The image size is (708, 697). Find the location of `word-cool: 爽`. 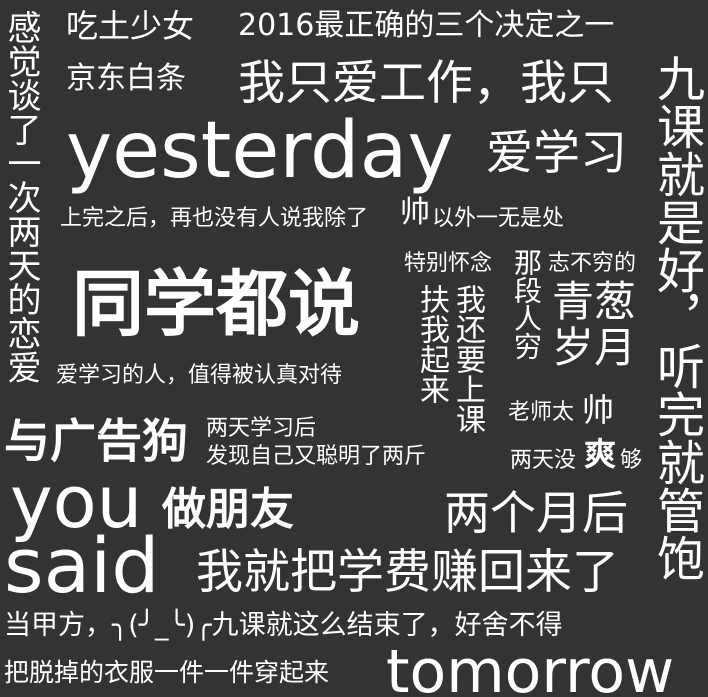

word-cool: 爽 is located at coordinates (600, 454).